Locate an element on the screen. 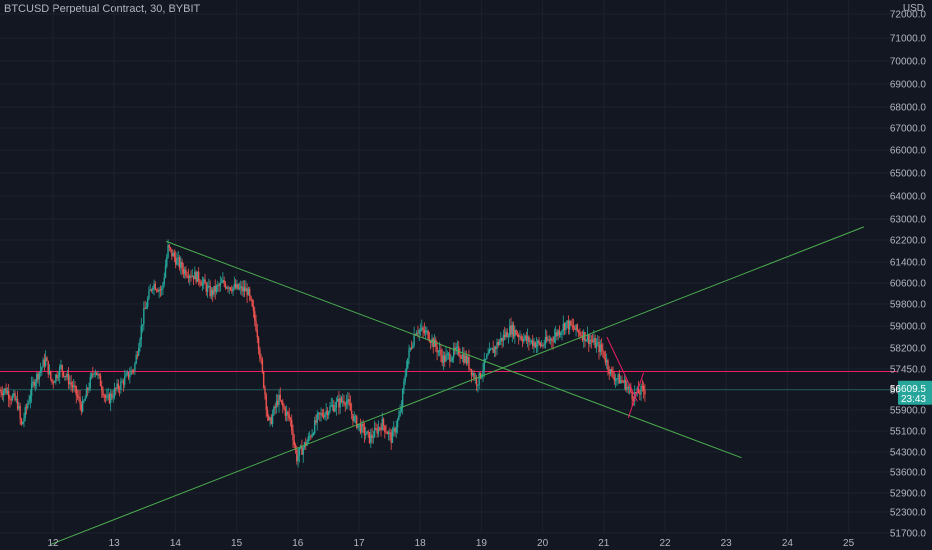 Image resolution: width=932 pixels, height=550 pixels. y-tick-label: 60600.0 is located at coordinates (908, 284).